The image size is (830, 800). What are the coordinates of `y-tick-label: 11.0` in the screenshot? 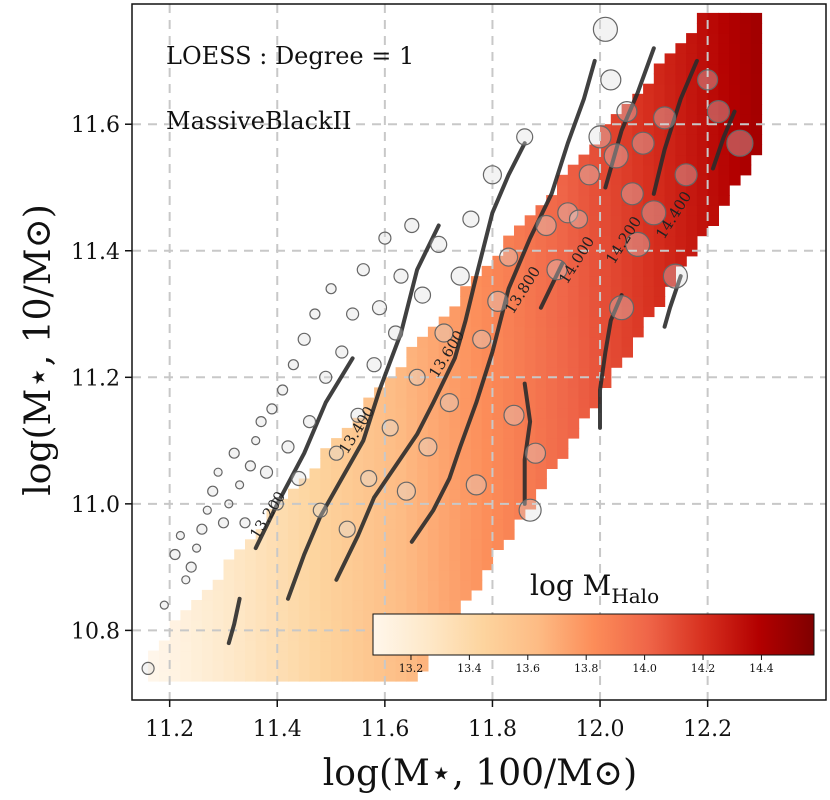 It's located at (95, 505).